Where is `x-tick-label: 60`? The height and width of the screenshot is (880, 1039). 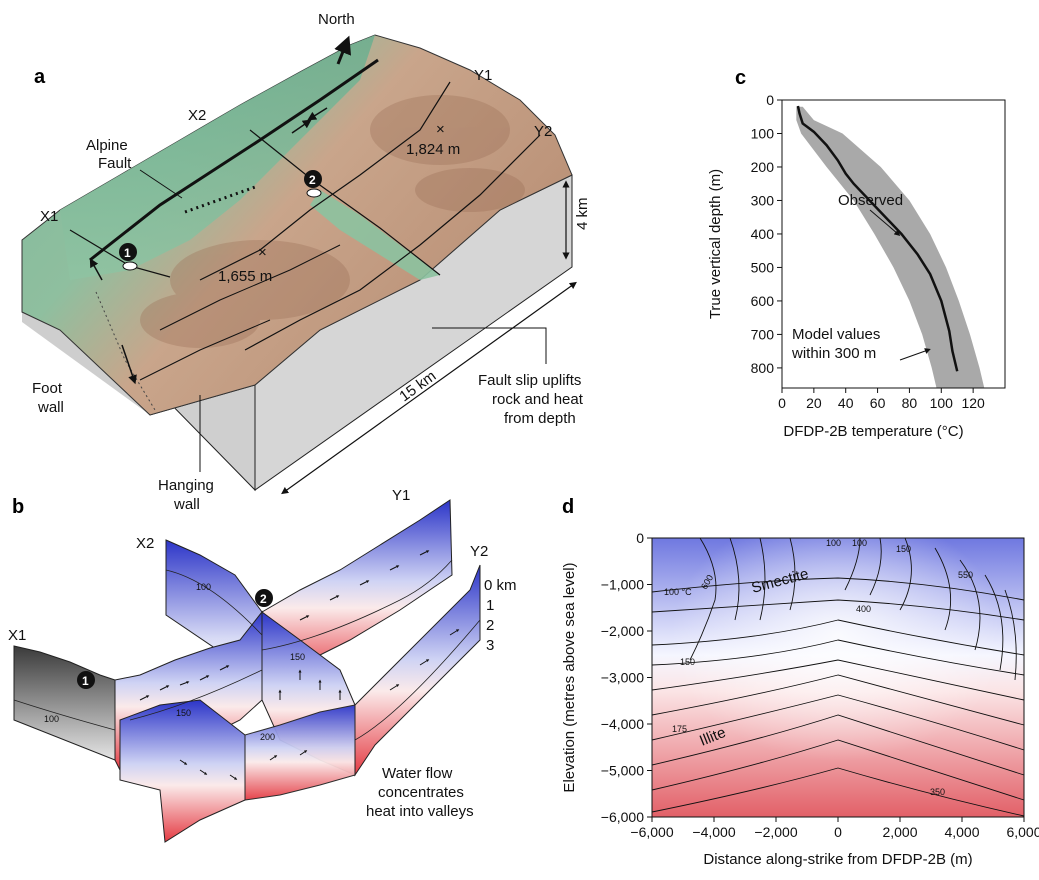
x-tick-label: 60 is located at coordinates (878, 403).